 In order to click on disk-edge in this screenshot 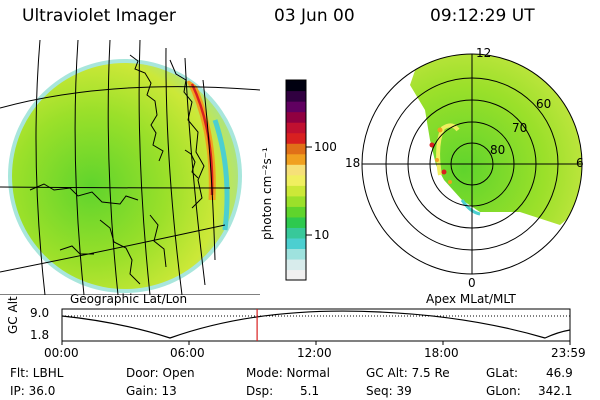, I will do `click(221, 175)`.